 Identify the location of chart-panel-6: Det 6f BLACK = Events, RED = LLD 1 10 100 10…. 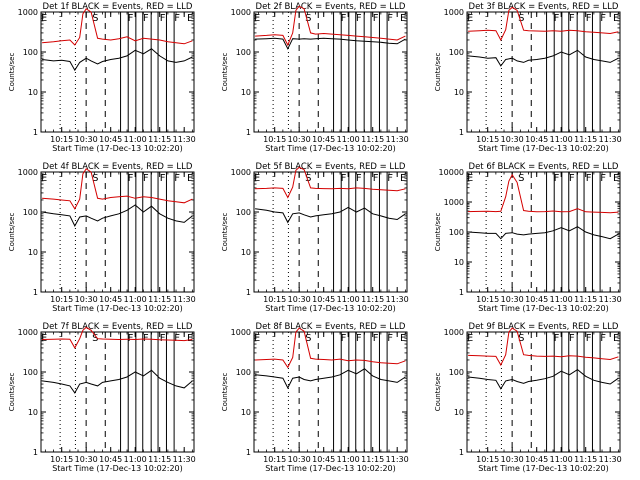
(528, 237).